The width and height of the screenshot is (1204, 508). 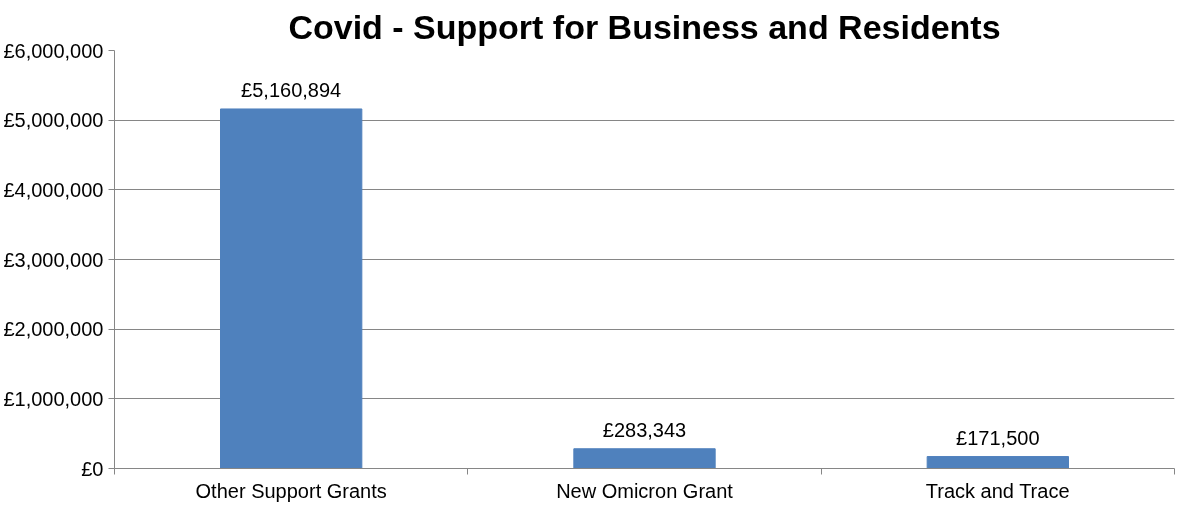 I want to click on data-label: £5,160,894, so click(x=291, y=89).